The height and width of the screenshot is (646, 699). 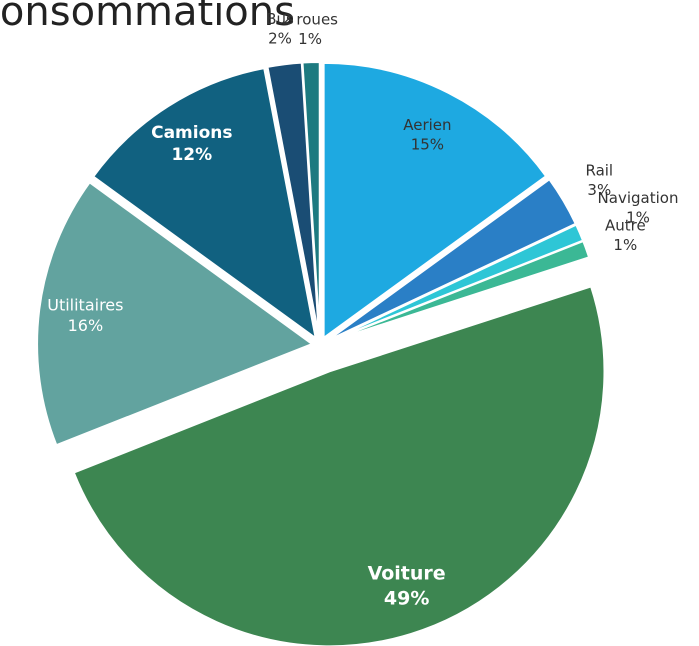 What do you see at coordinates (599, 190) in the screenshot?
I see `slice-value-label: 3%` at bounding box center [599, 190].